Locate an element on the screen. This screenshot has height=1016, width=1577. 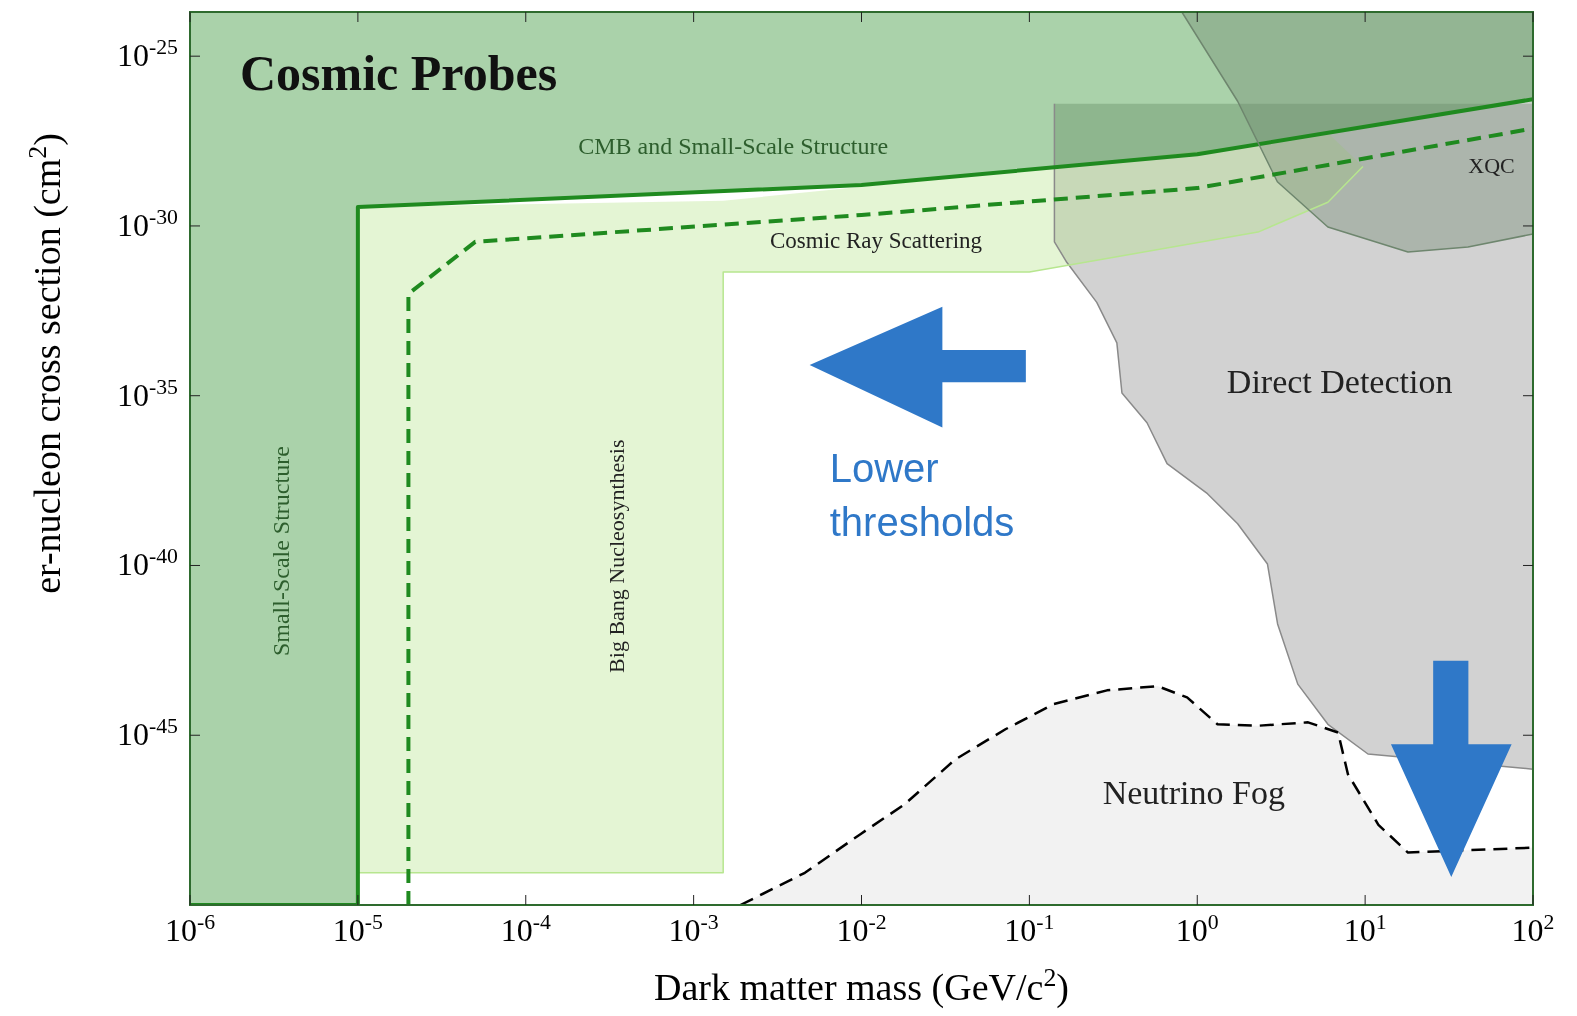
x-tick-label: 10$^{-2}$ is located at coordinates (861, 929).